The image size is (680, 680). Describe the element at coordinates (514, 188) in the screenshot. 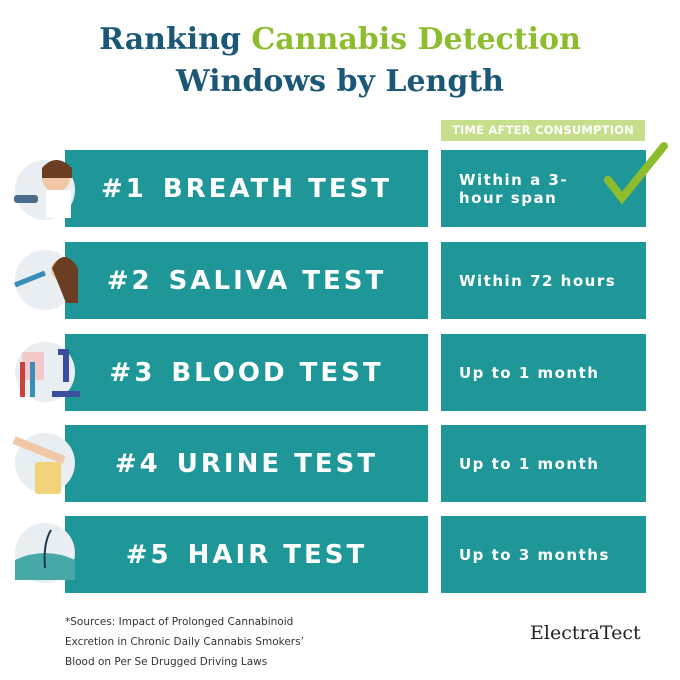

I see `time-text: Within a 3-hour span` at that location.